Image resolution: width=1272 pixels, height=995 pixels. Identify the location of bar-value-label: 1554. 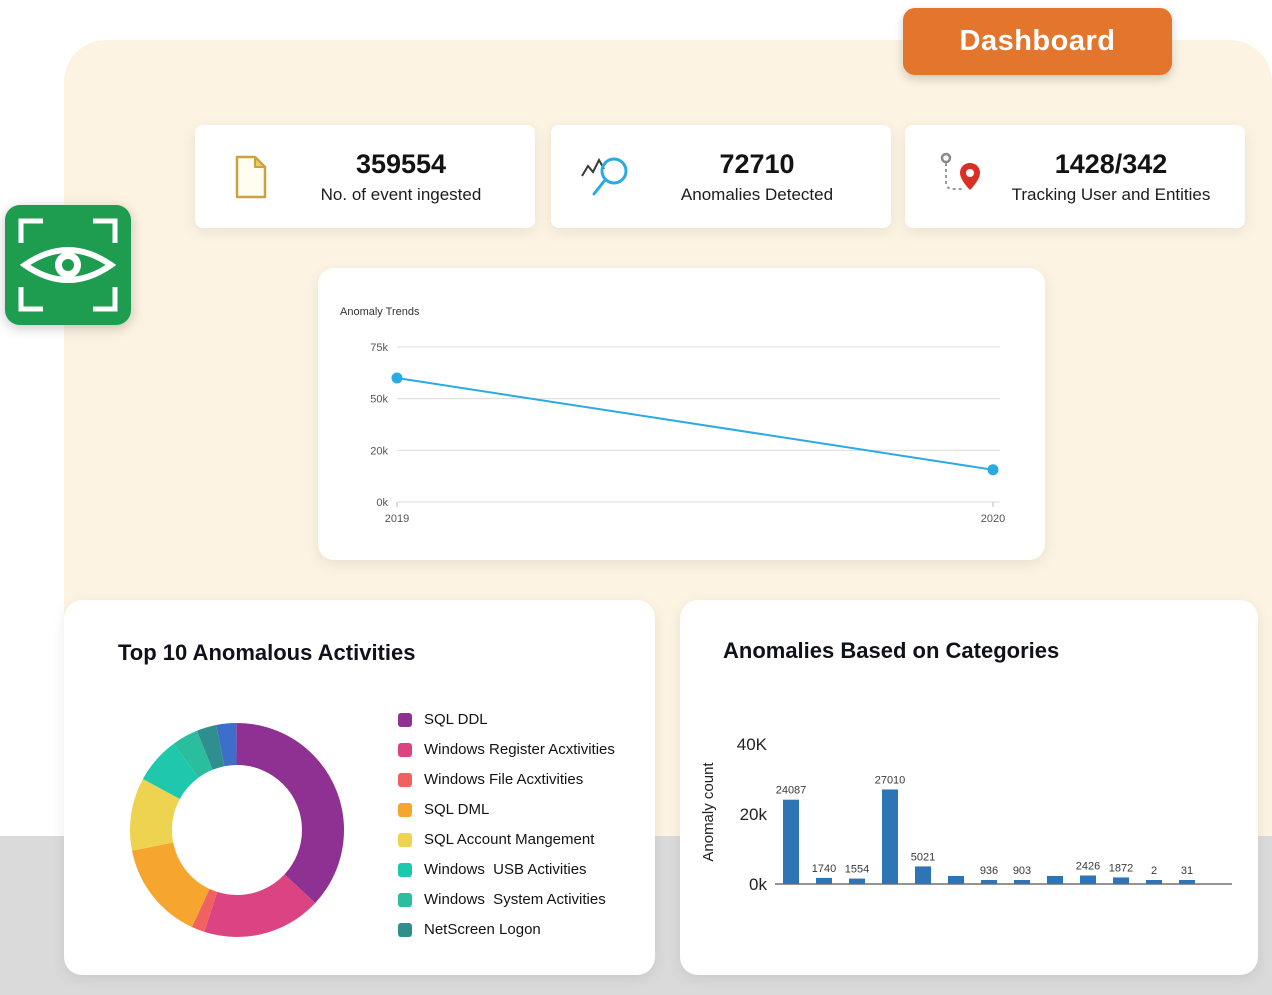
(857, 870).